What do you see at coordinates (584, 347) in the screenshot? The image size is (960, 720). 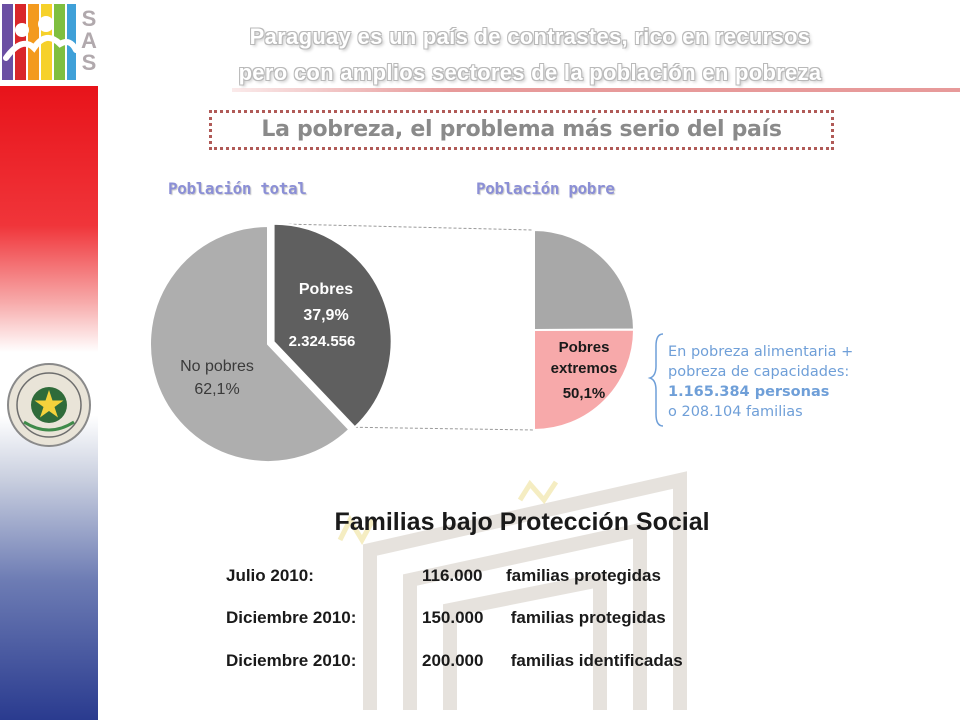 I see `pie-label-extremos-line-1: Pobres` at bounding box center [584, 347].